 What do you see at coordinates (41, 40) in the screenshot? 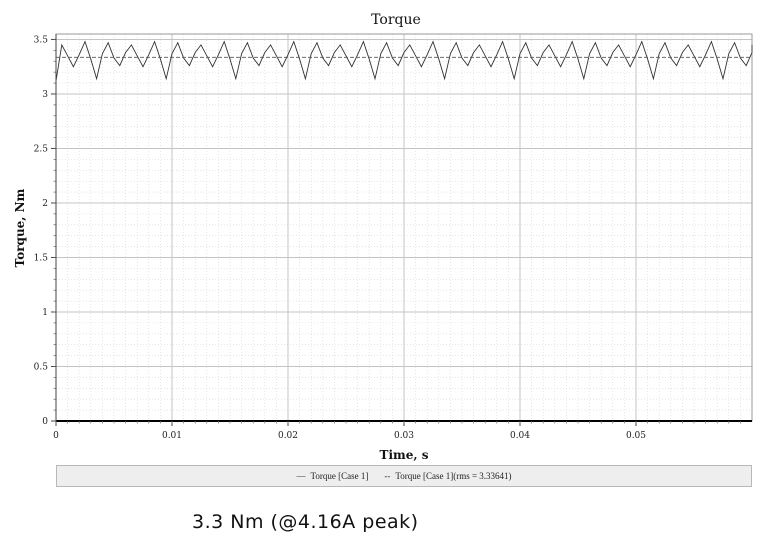
I see `y-tick-label: 3.5` at bounding box center [41, 40].